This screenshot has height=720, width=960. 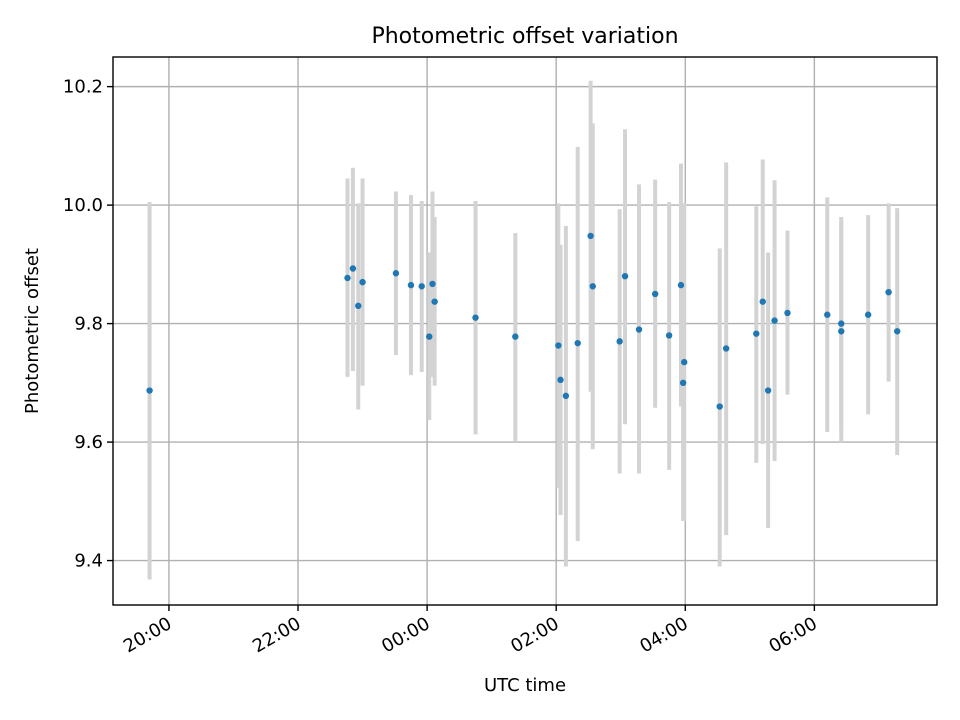 I want to click on x-tick-label: 20:00, so click(x=147, y=635).